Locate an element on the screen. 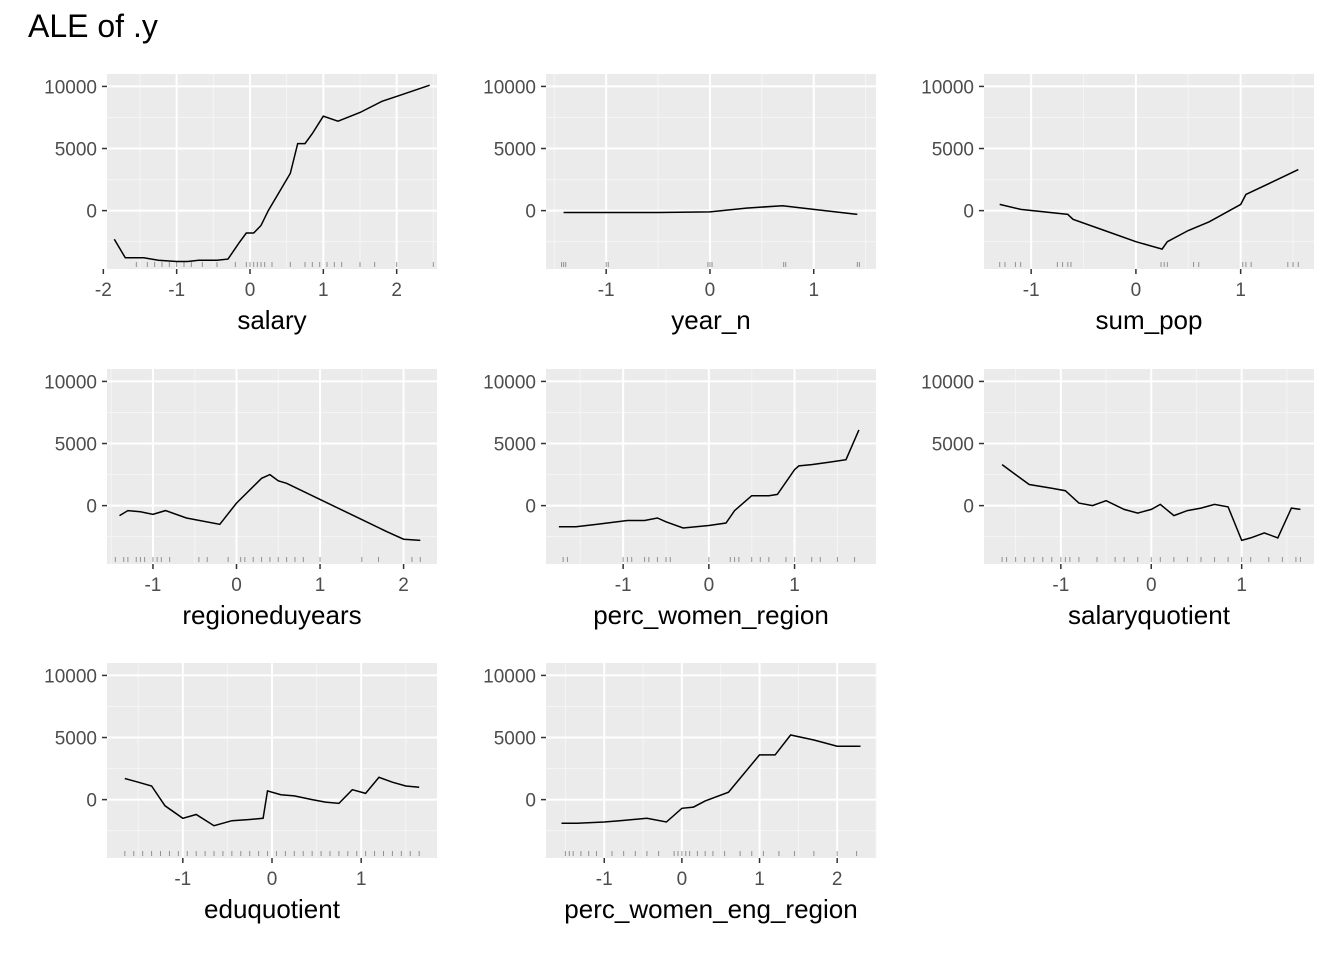 The image size is (1344, 960). ale-panel-salary: 0 5000 10000 -2 -1 0 1 2 salary is located at coordinates (240, 204).